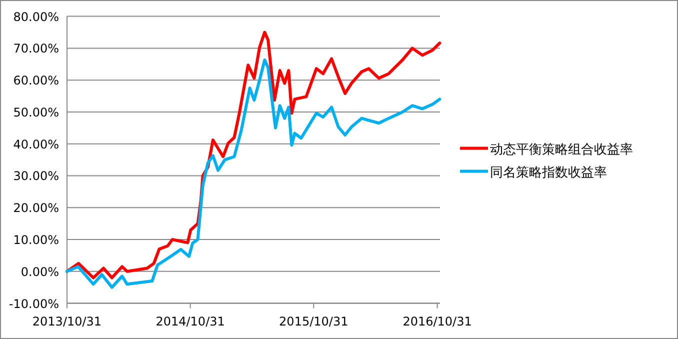  I want to click on legend-label: 同名策略指数收益率, so click(548, 172).